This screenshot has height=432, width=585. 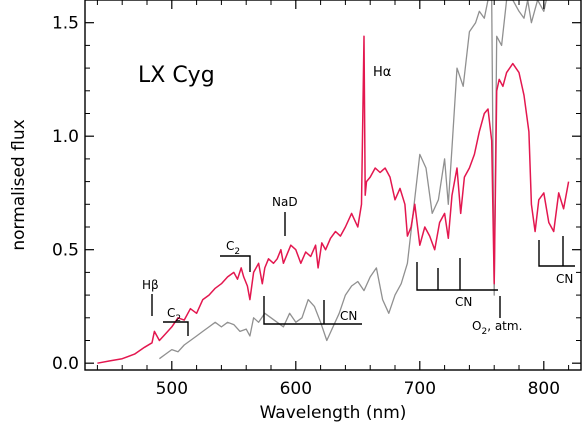 I want to click on annotation-halpha: Hα, so click(x=382, y=72).